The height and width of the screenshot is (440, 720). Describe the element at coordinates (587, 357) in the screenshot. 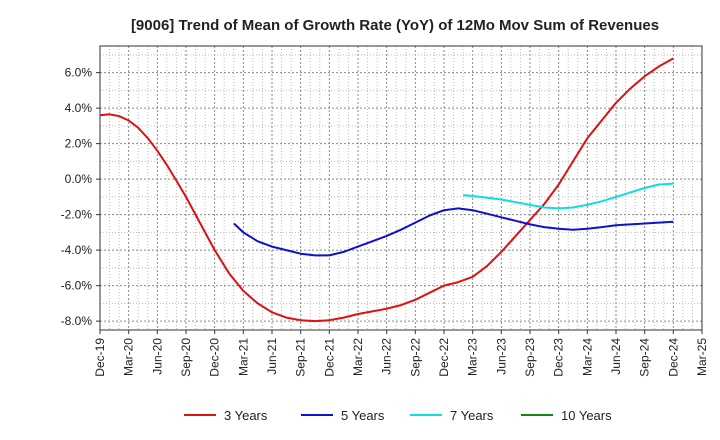

I see `x-tick-label: Mar-24` at that location.